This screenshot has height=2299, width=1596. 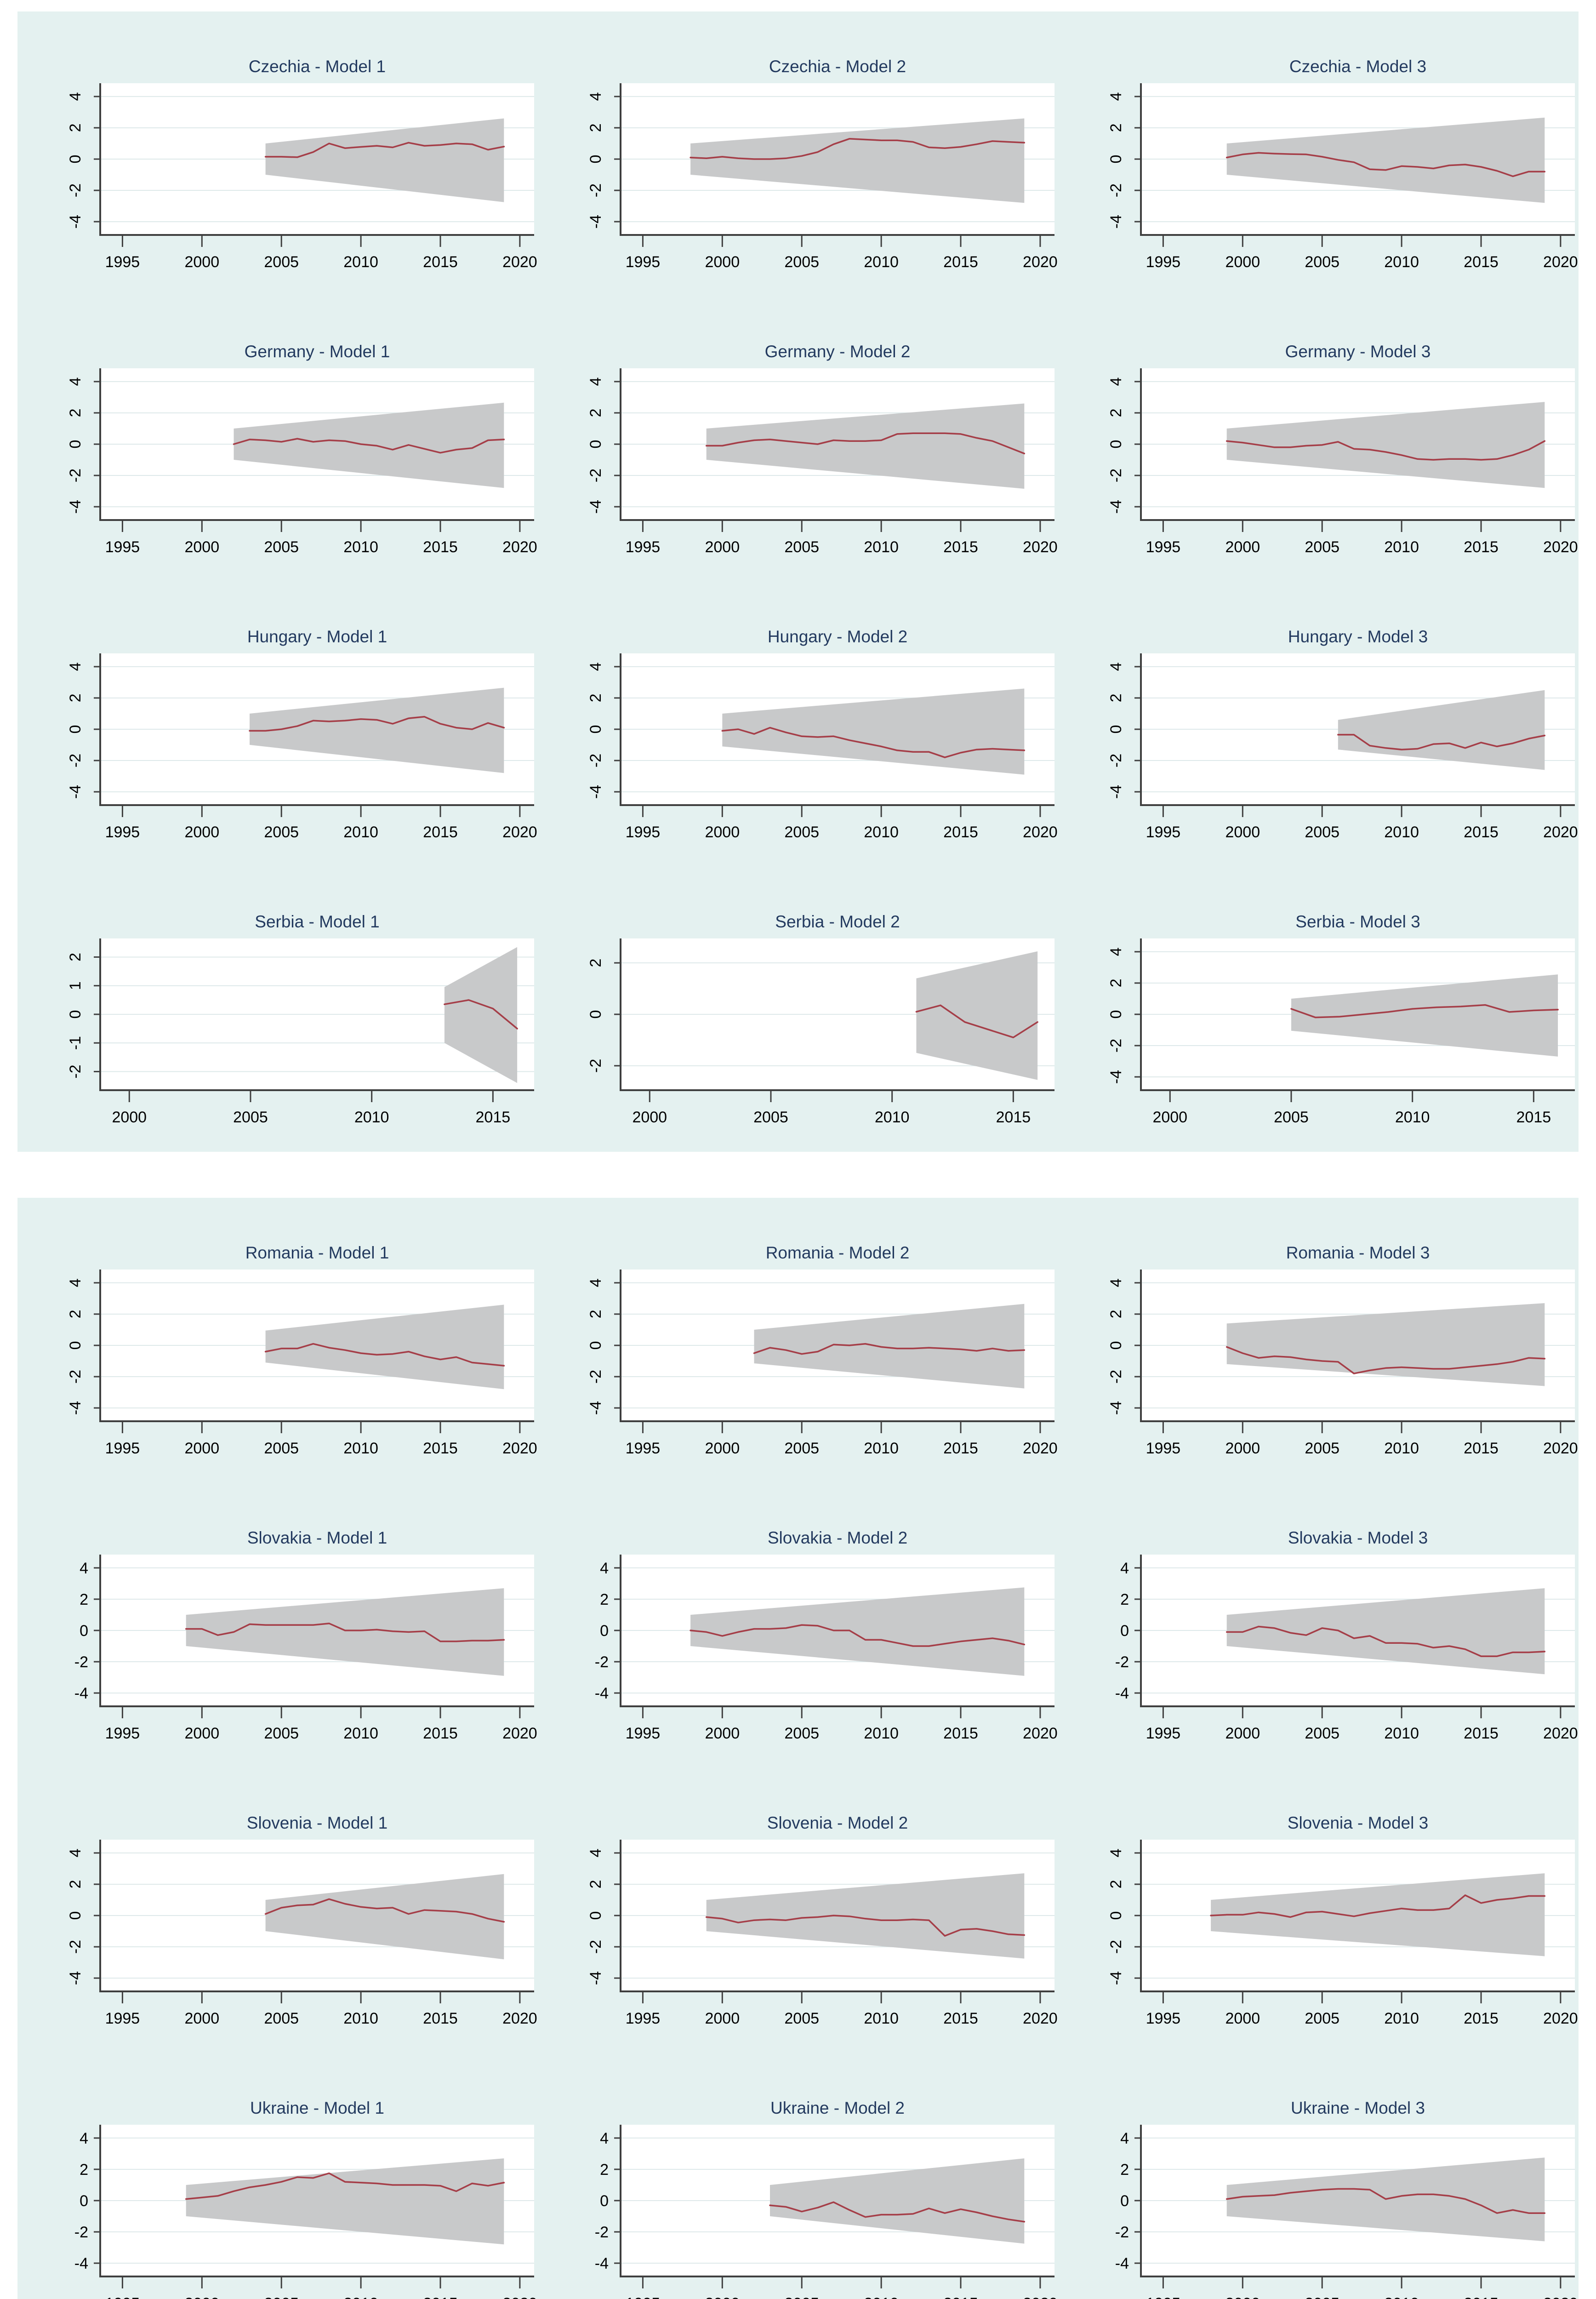 I want to click on chart-title: Hungary - Model 1, so click(x=317, y=636).